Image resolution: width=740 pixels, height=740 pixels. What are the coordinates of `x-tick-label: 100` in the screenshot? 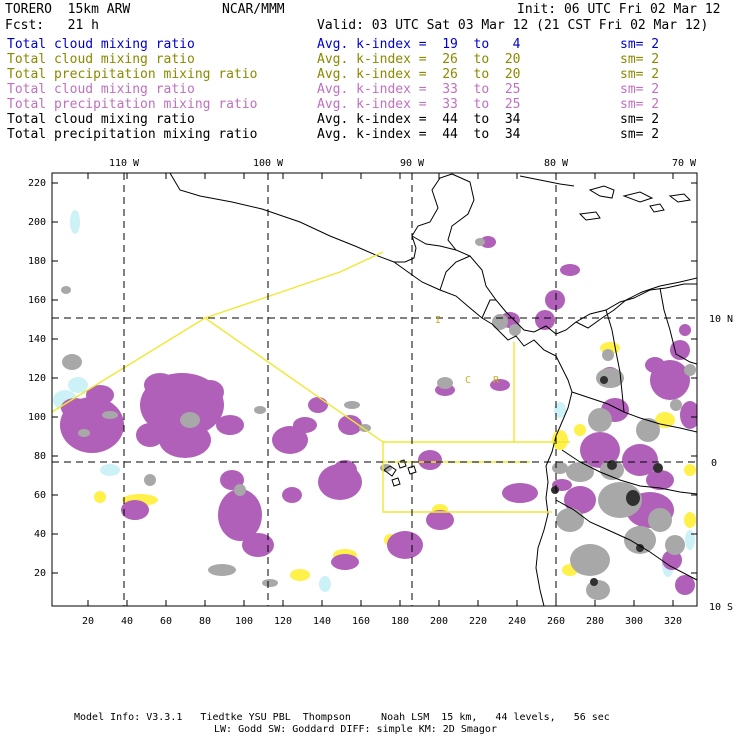 It's located at (244, 621).